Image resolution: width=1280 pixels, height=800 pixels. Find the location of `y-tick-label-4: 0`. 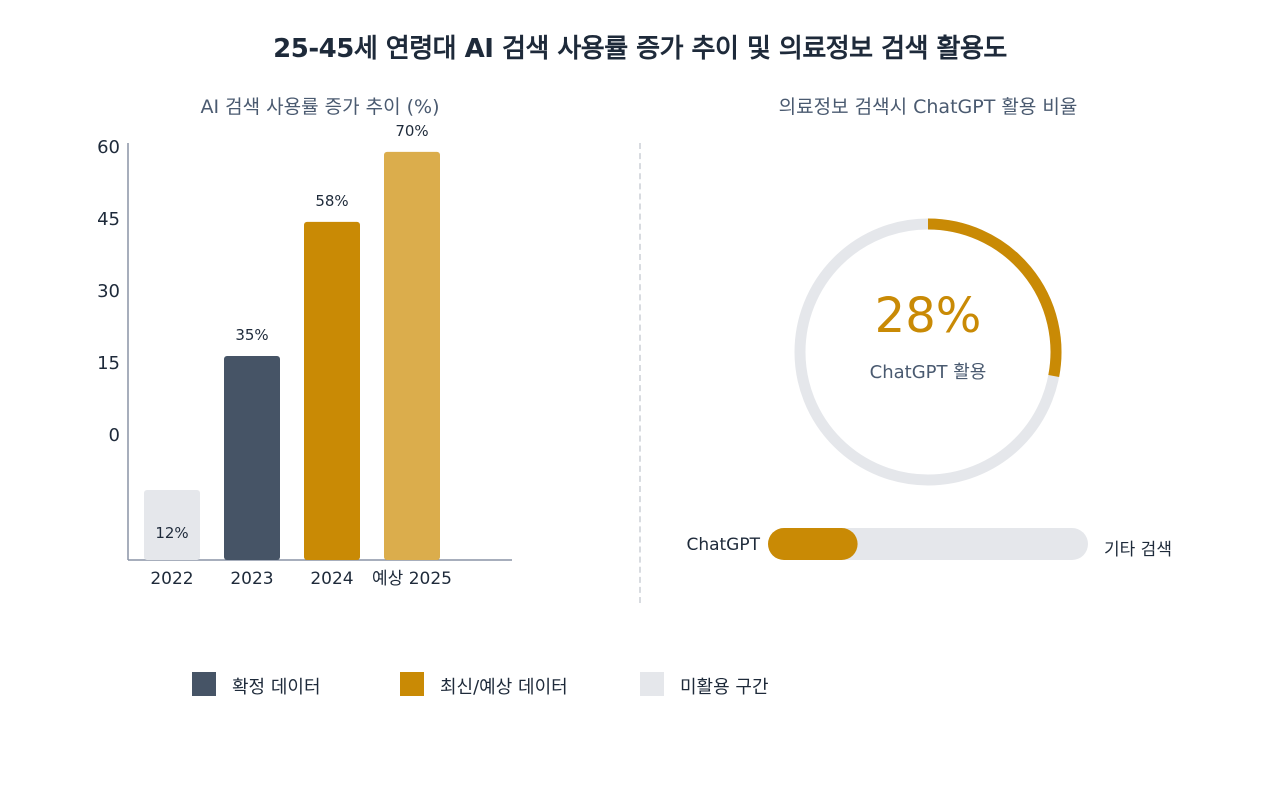

y-tick-label-4: 0 is located at coordinates (114, 435).